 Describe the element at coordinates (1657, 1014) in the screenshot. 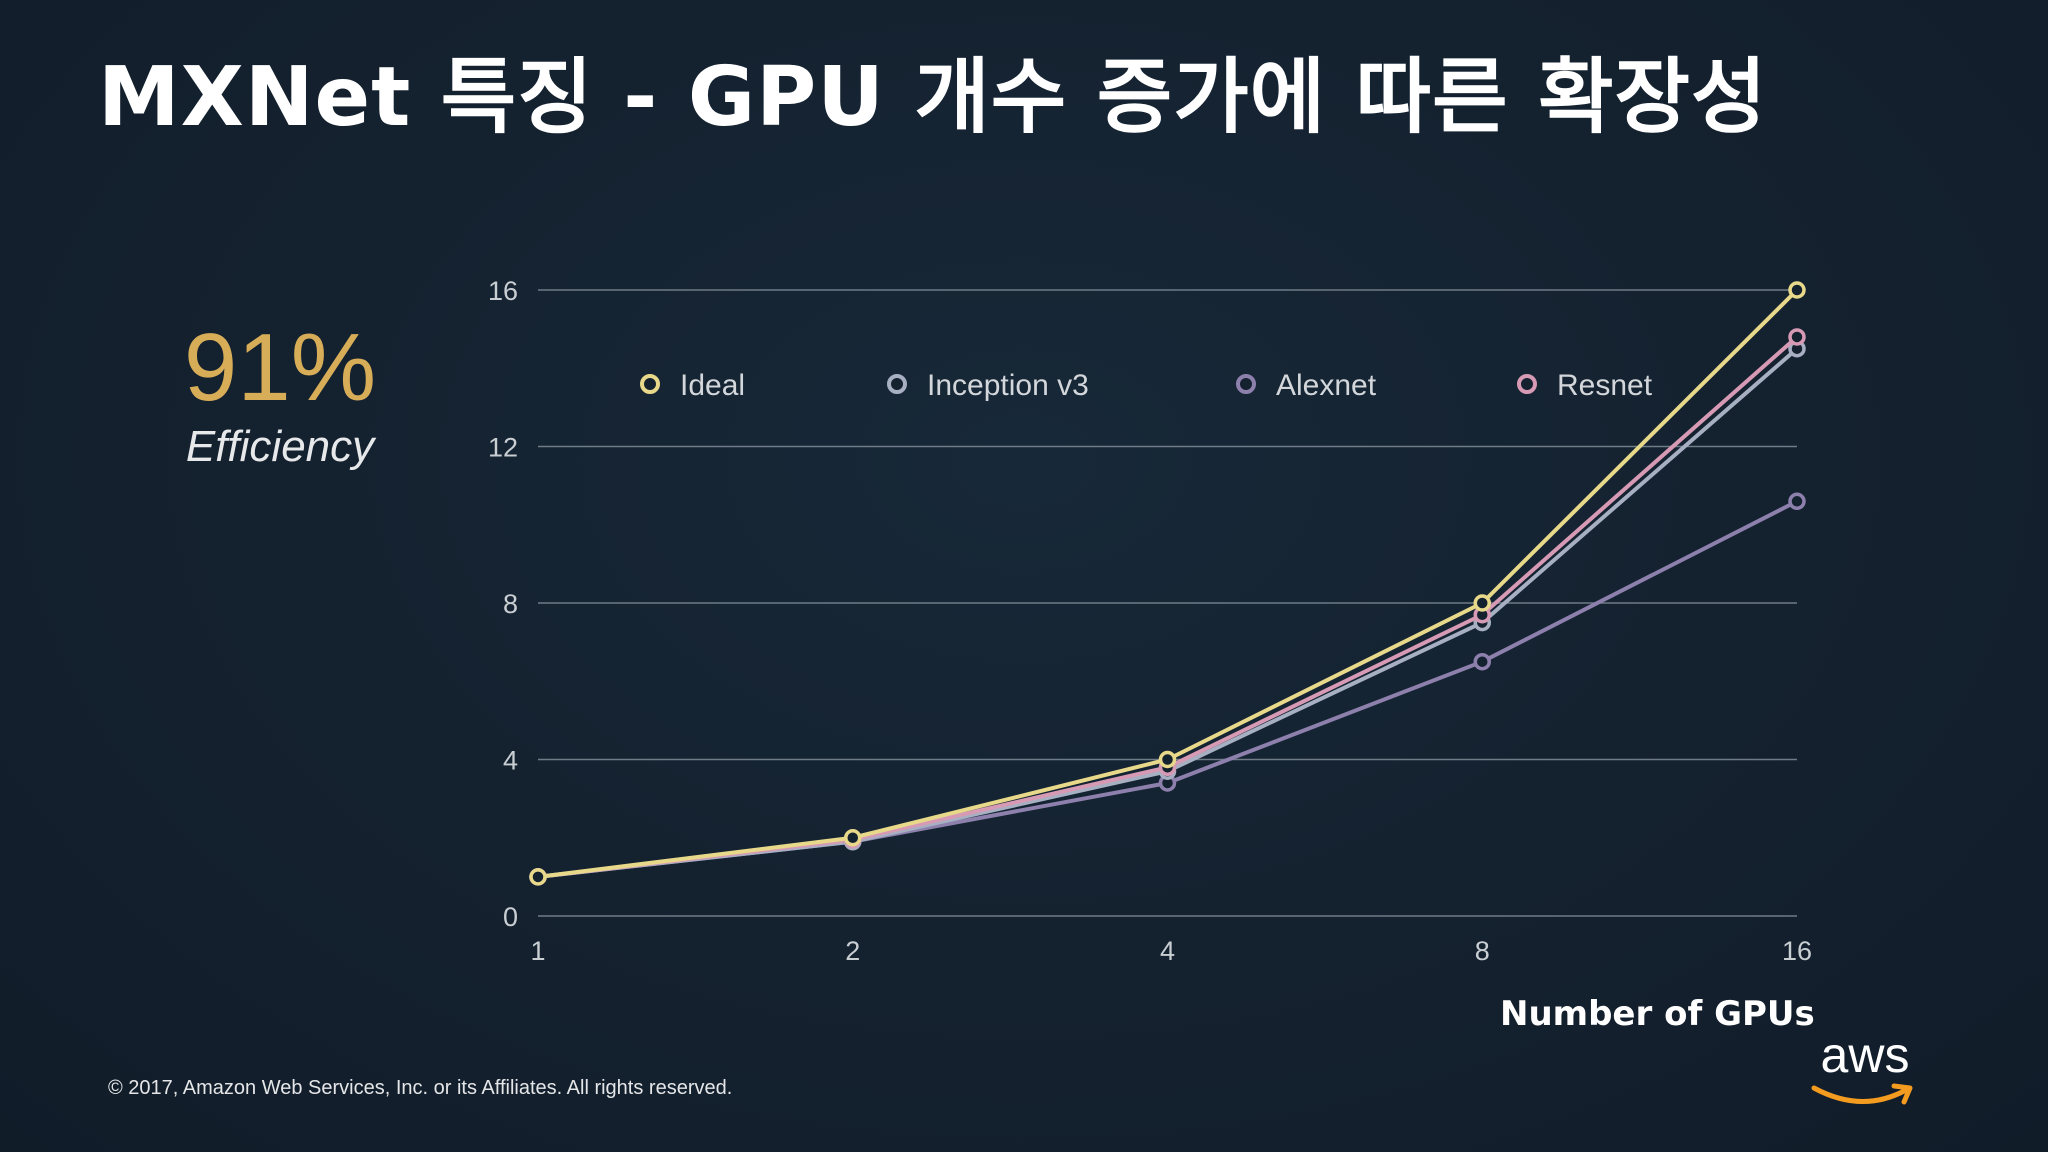

I see `x-axis-title: Number of GPUs` at that location.